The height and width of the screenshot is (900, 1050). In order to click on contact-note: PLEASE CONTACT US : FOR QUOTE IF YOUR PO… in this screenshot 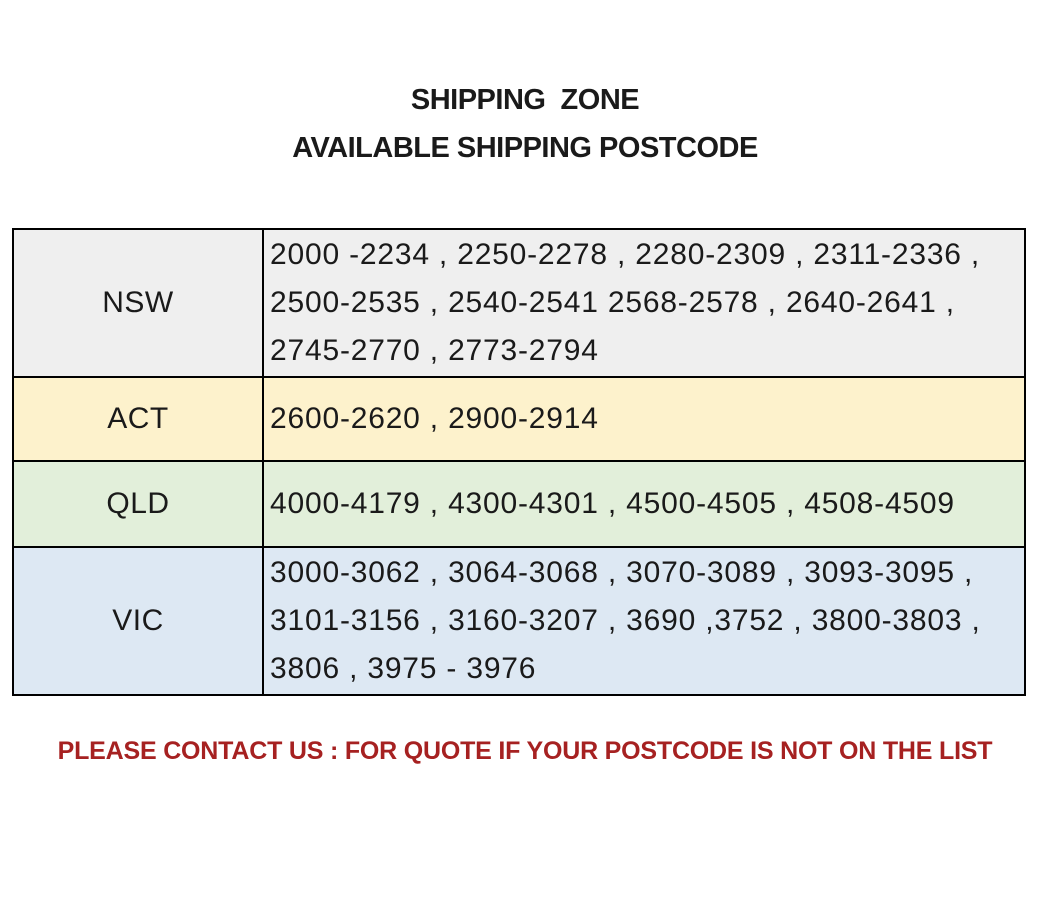, I will do `click(525, 751)`.